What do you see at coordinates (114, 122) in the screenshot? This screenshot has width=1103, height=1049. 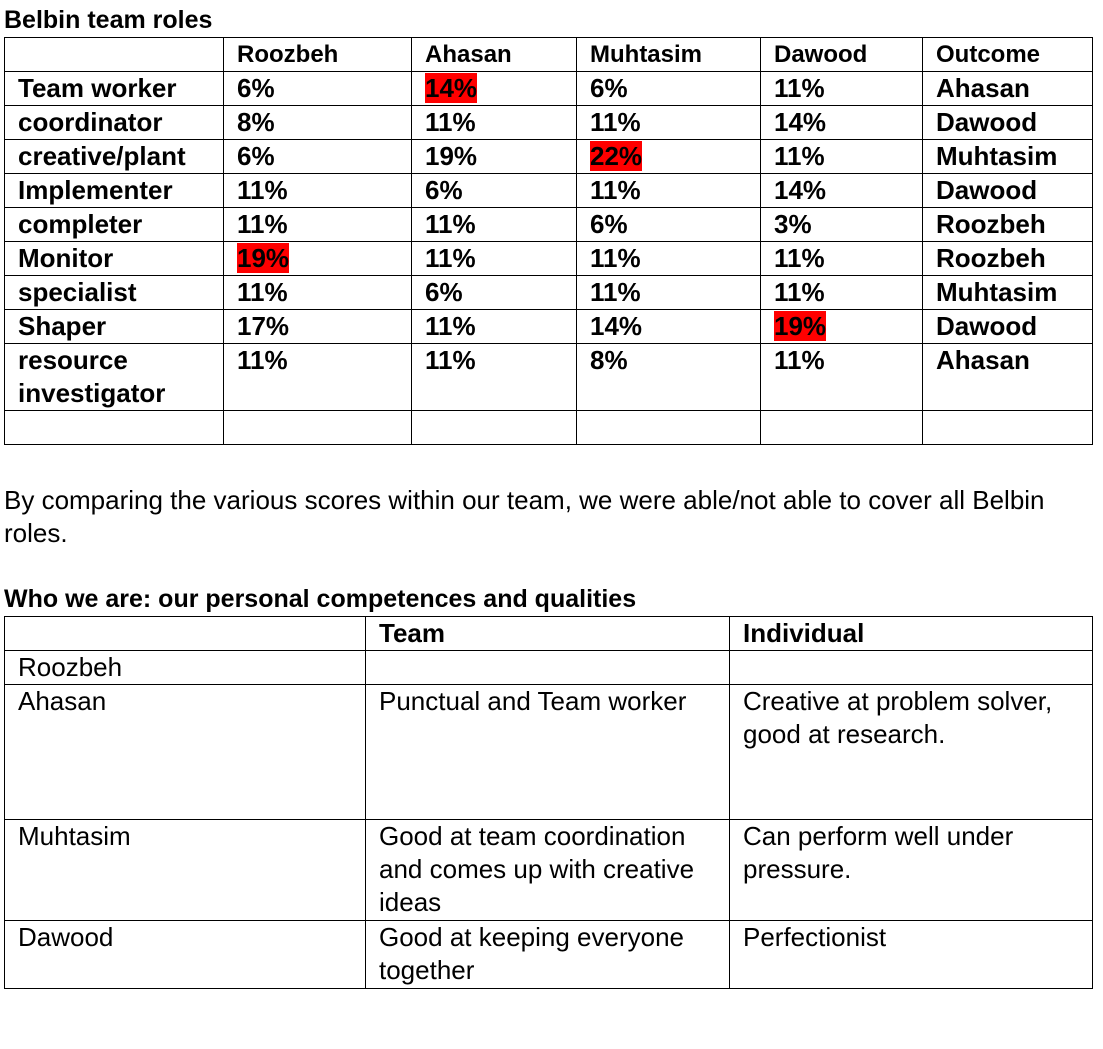 I see `role-name-cell: coordinator` at bounding box center [114, 122].